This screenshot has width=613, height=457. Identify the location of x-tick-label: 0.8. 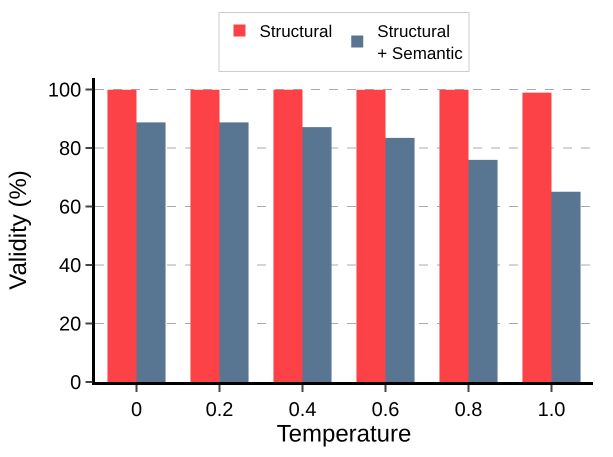
(468, 409).